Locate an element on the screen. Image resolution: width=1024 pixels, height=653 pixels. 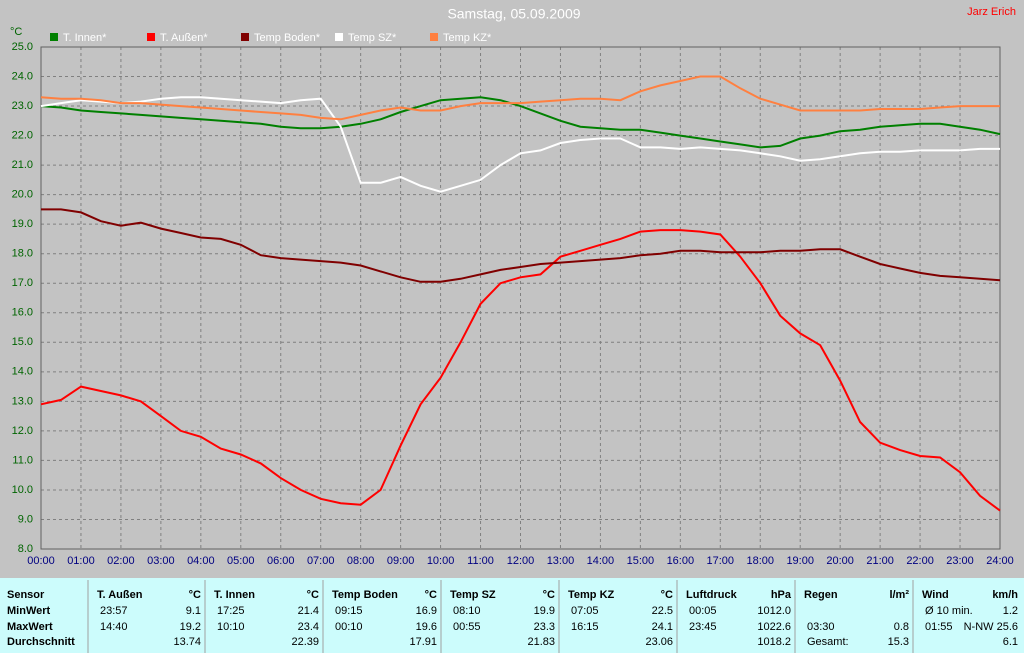
cell-time: 07:05 is located at coordinates (585, 611).